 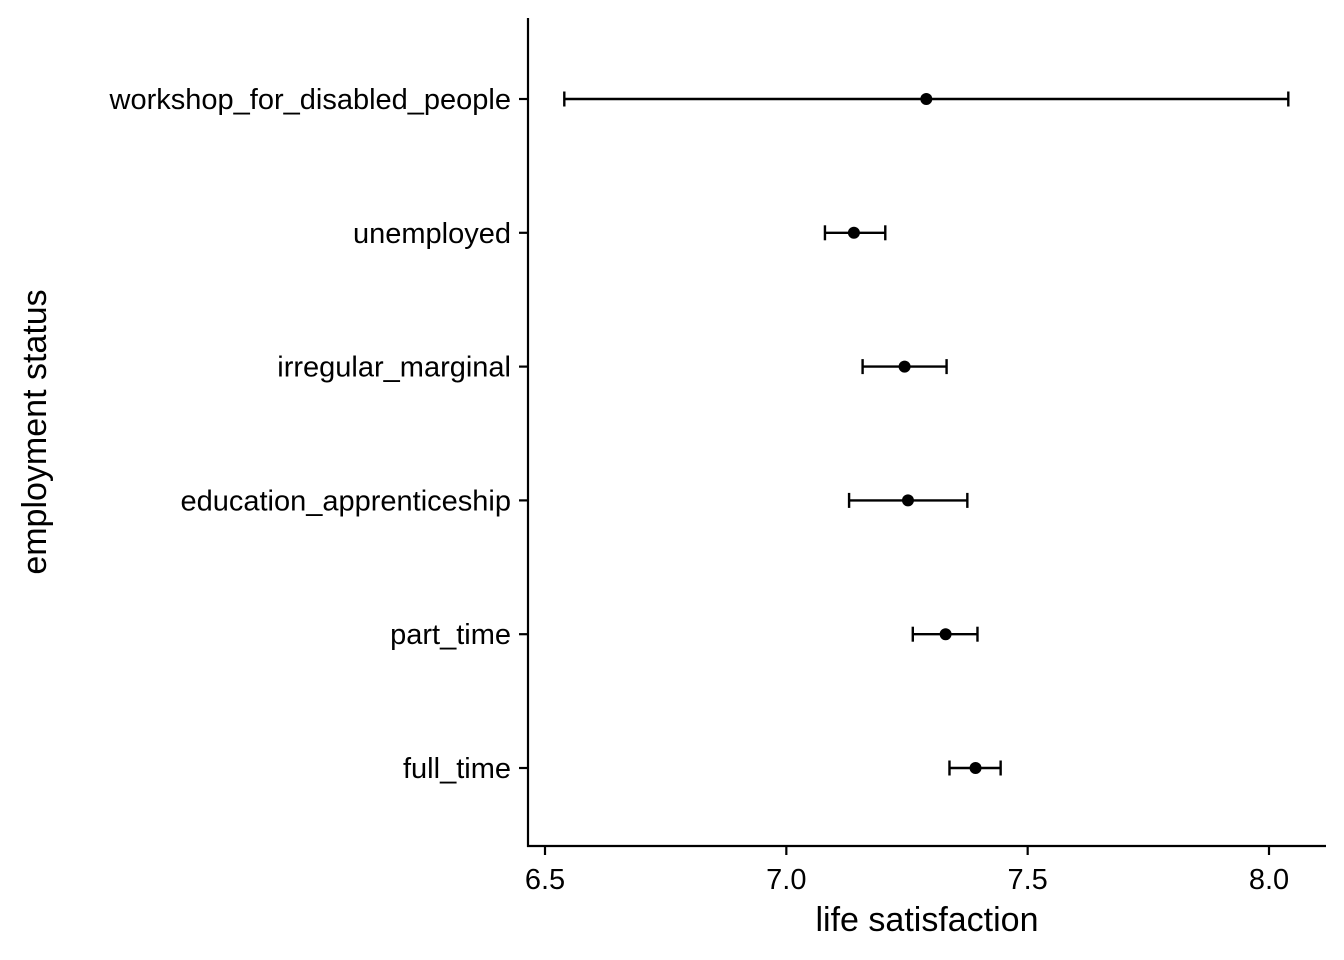 I want to click on y-tick-label: full_time, so click(x=457, y=769).